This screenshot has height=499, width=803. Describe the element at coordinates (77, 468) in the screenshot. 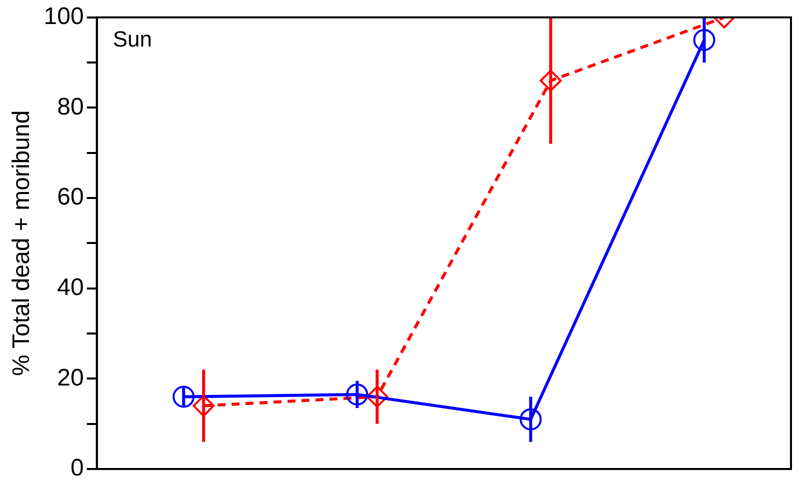

I see `y-tick-label: 0` at that location.